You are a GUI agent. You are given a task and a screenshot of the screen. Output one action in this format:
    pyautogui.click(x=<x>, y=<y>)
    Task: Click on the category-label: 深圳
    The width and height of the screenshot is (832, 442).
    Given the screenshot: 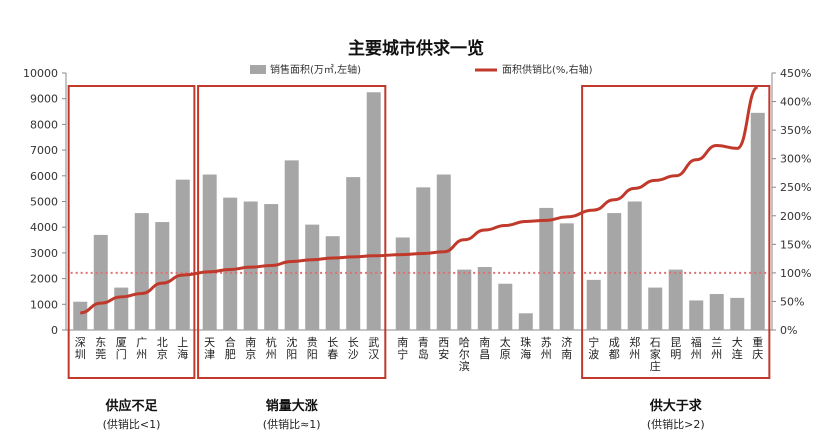 What is the action you would take?
    pyautogui.click(x=80, y=348)
    